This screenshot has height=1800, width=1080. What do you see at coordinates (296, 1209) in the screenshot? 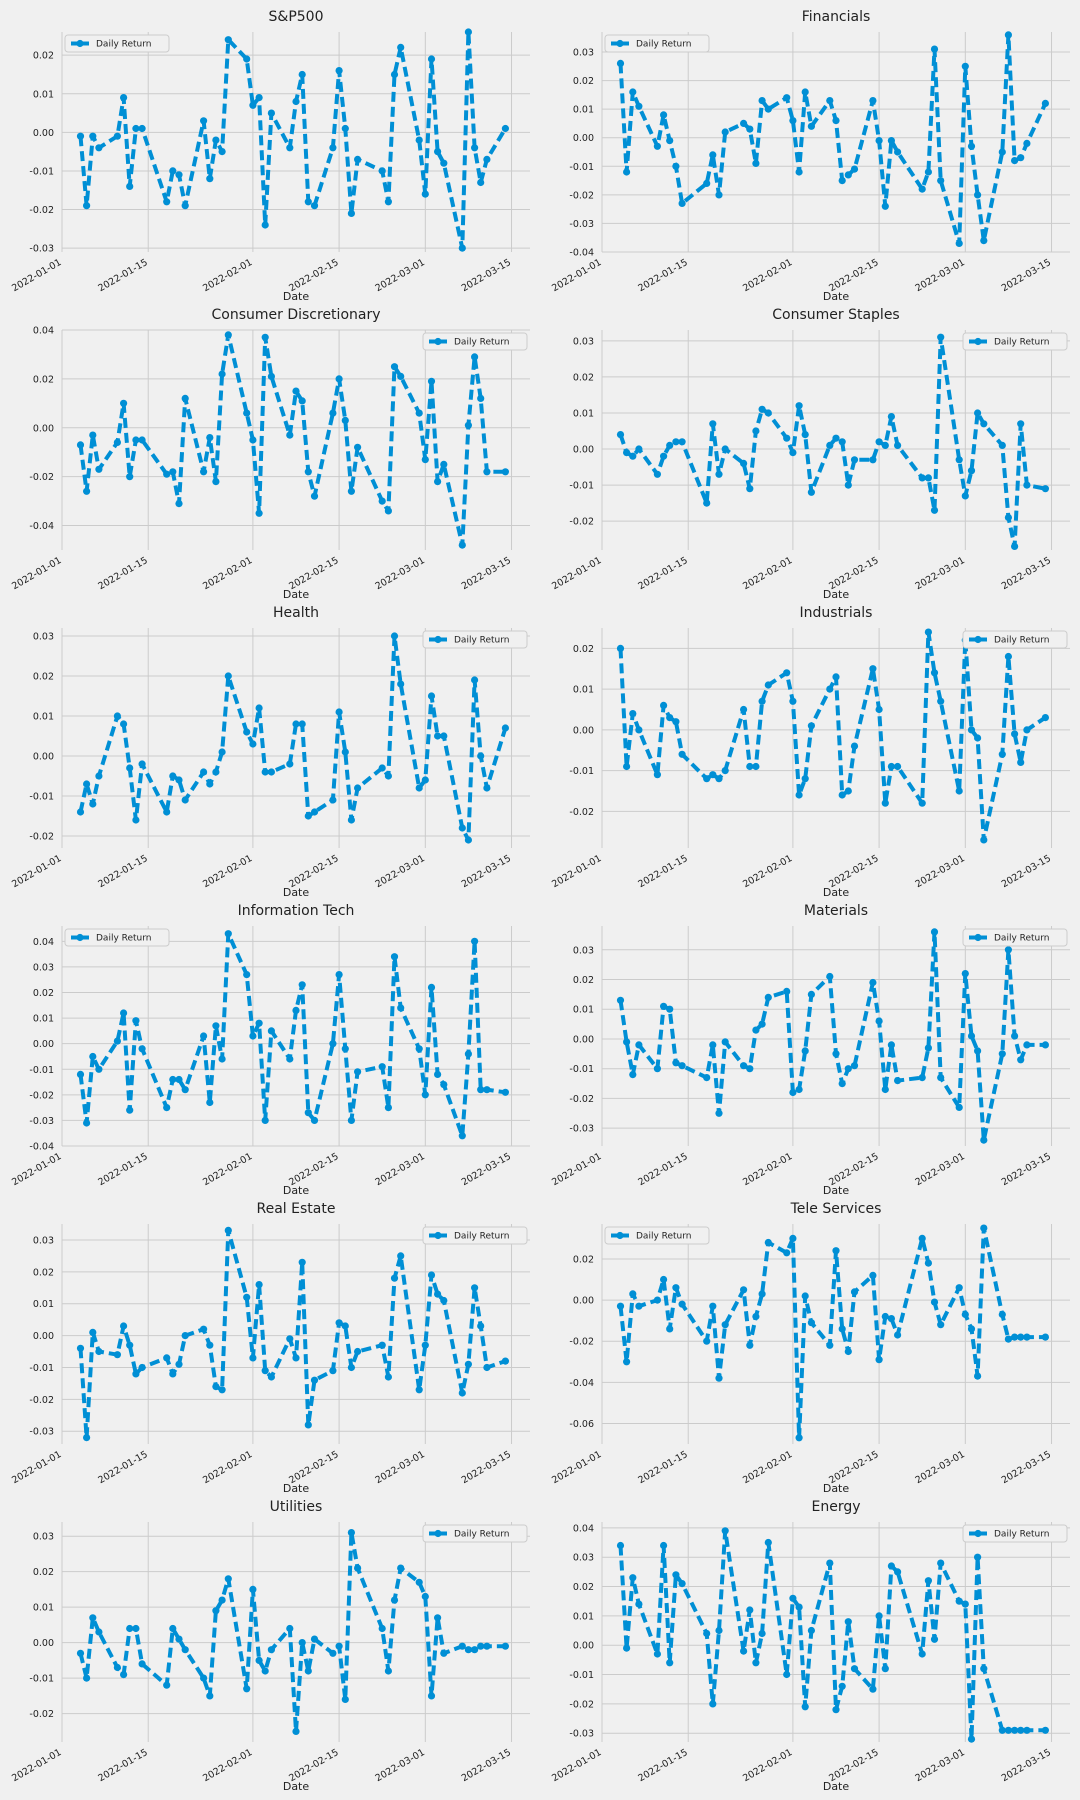
I see `chart-title: Real Estate` at bounding box center [296, 1209].